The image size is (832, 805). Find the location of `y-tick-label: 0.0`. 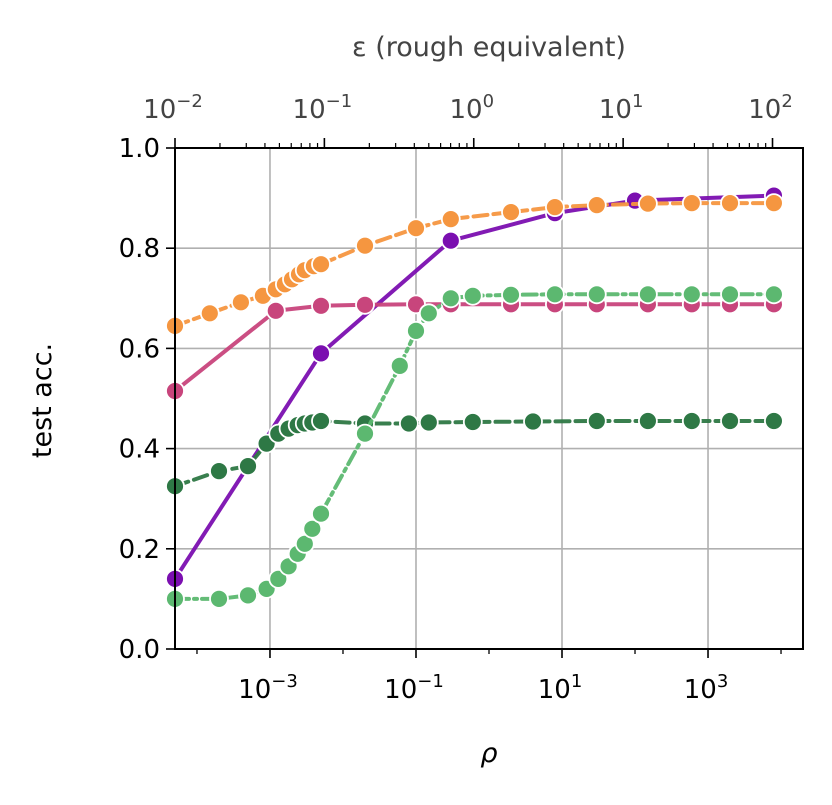

y-tick-label: 0.0 is located at coordinates (139, 650).